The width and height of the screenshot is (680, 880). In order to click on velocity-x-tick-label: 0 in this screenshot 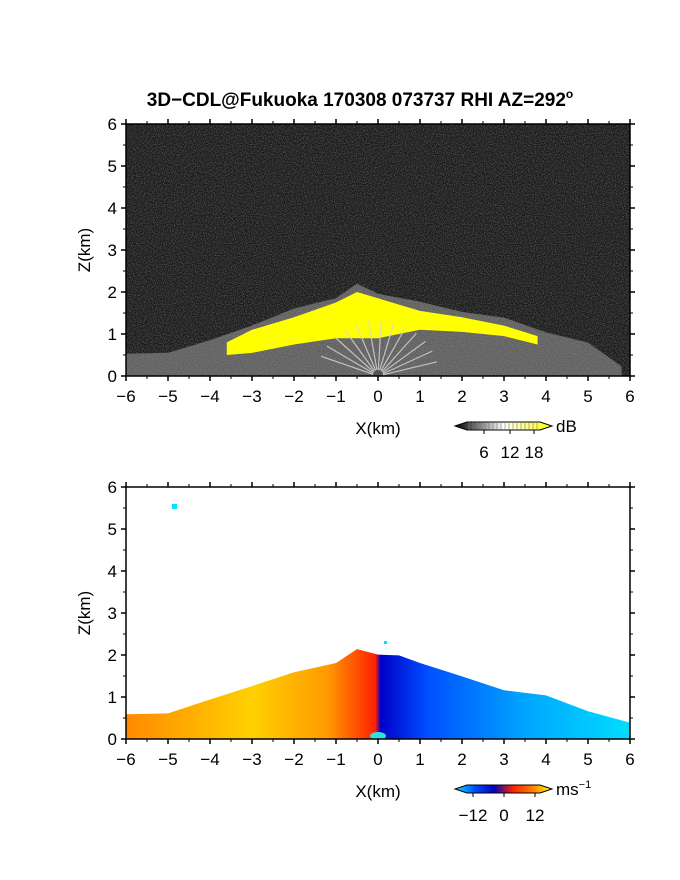, I will do `click(377, 759)`.